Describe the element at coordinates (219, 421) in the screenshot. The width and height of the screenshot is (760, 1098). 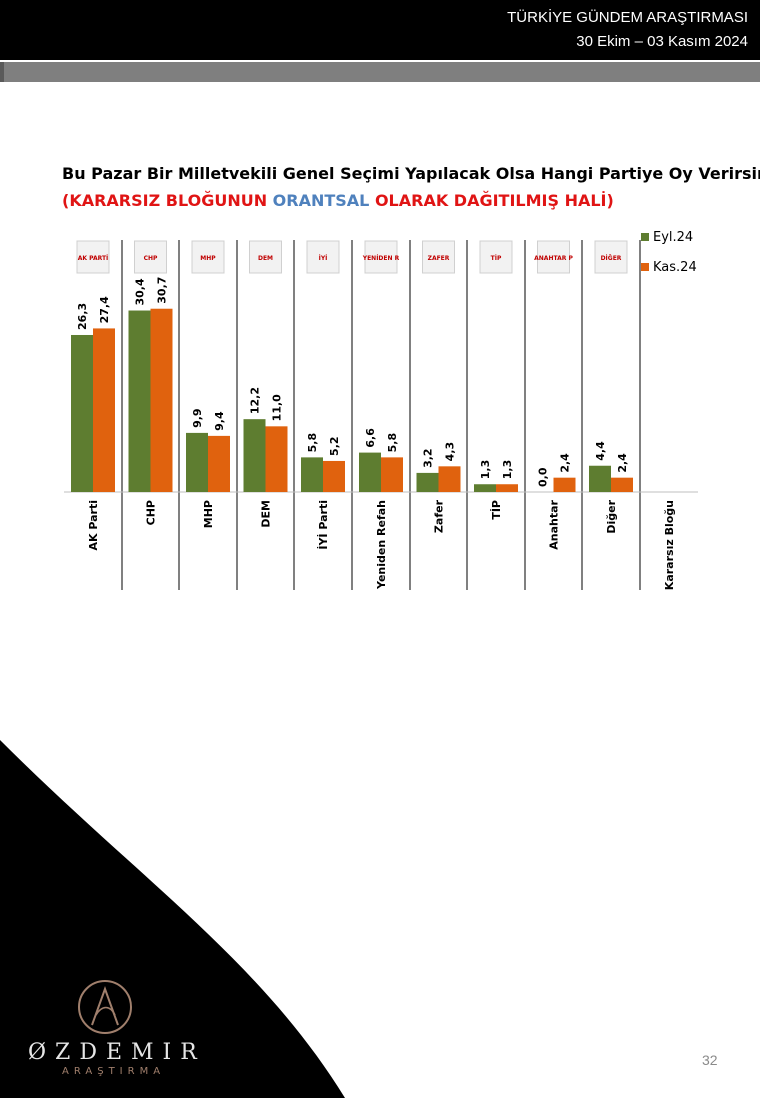
I see `data-label: 9,4` at that location.